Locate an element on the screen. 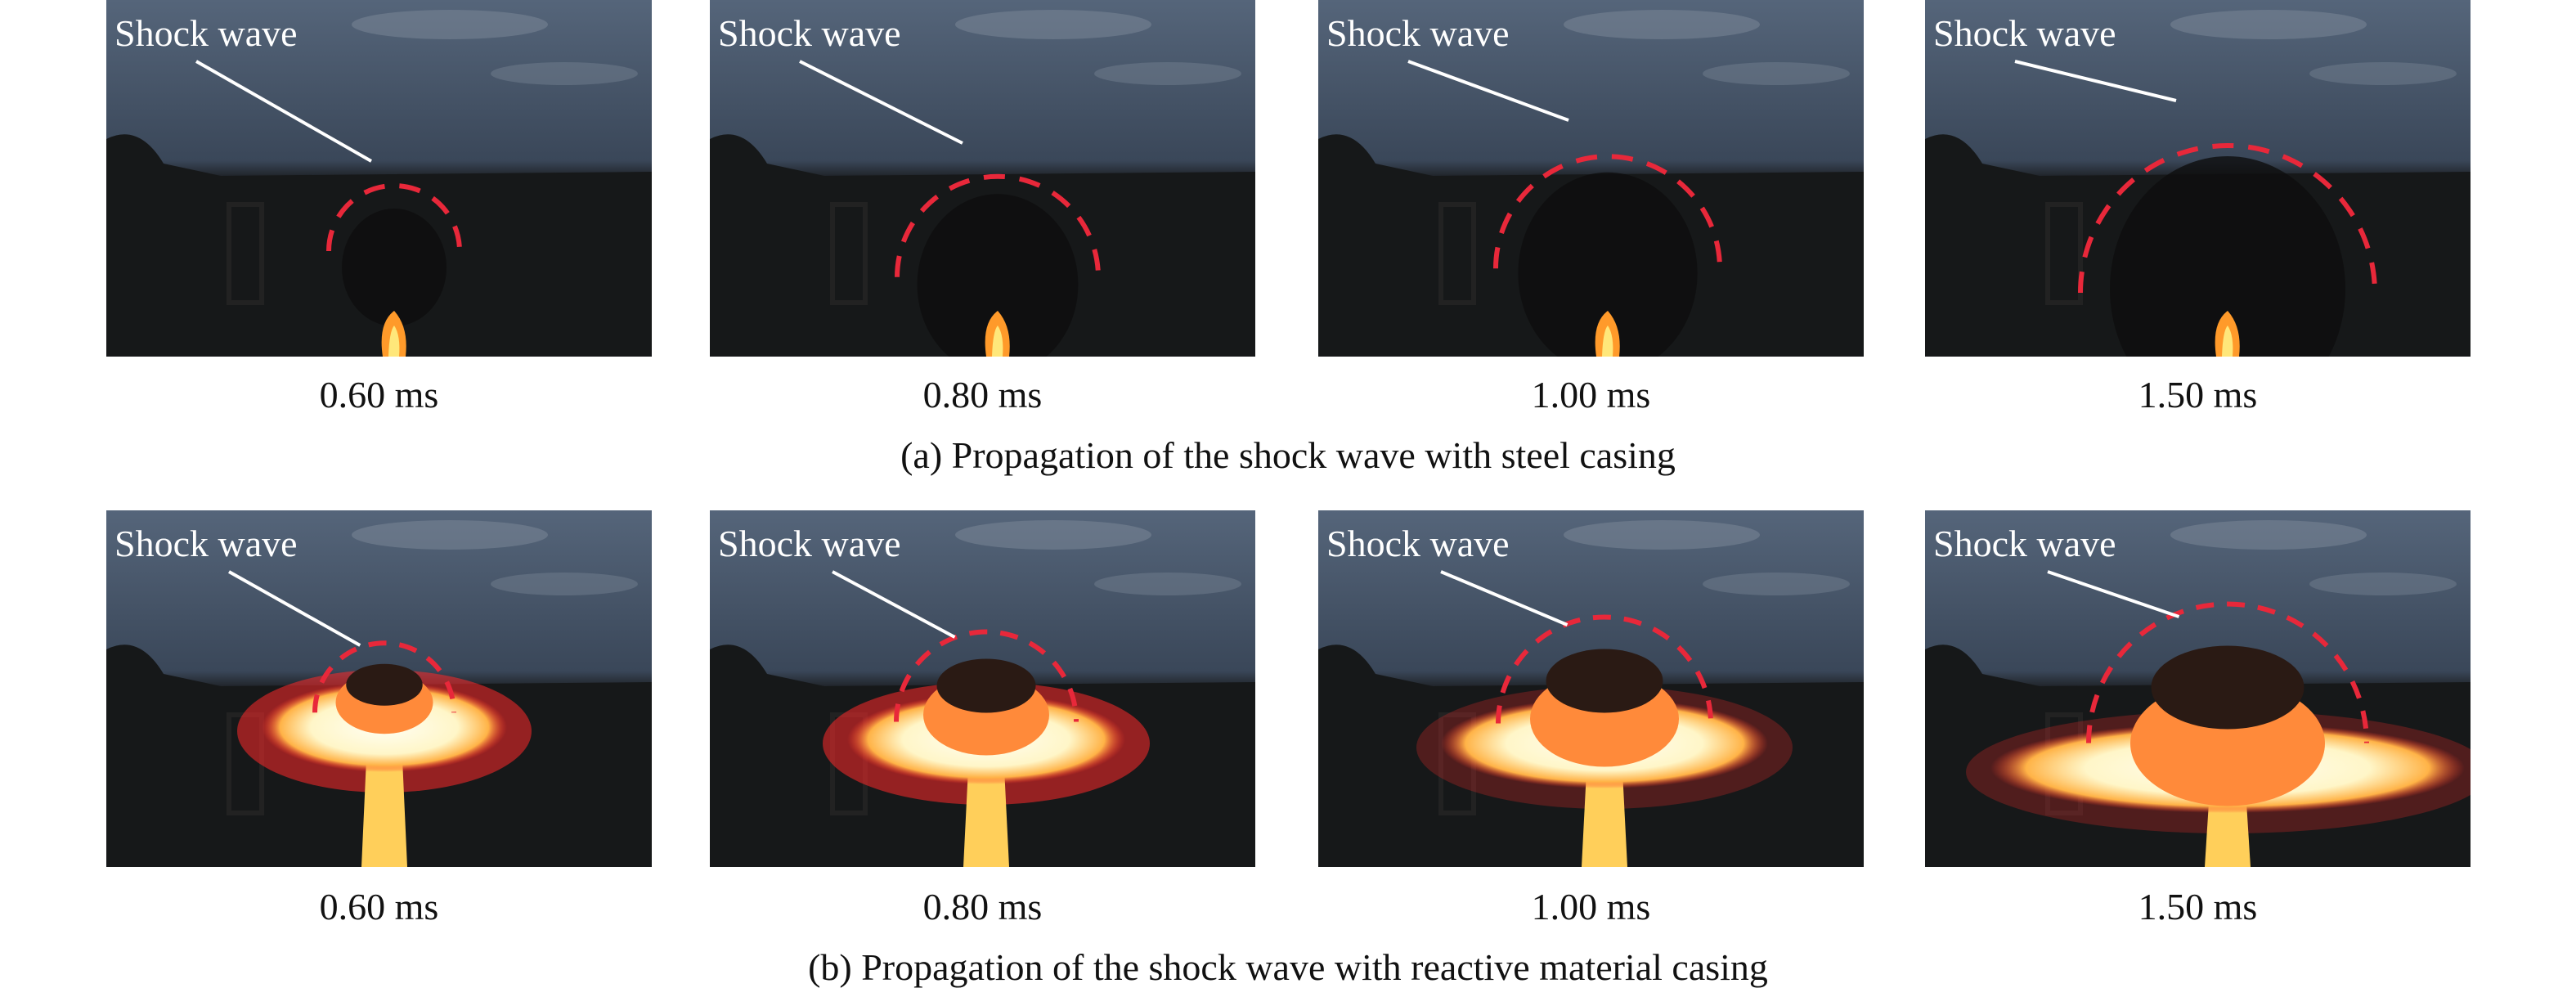 The image size is (2576, 997). photo-panel-a-1: Shock wave is located at coordinates (379, 178).